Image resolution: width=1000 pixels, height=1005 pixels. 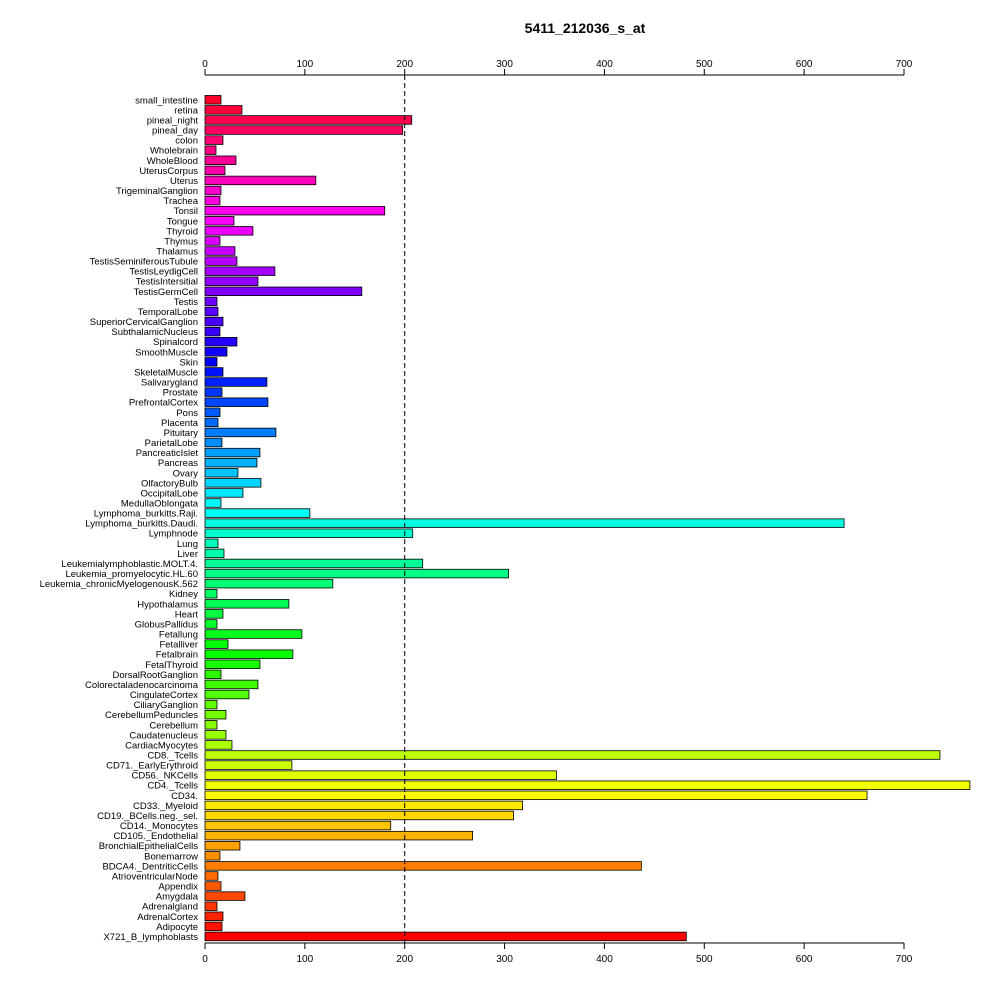 What do you see at coordinates (170, 907) in the screenshot?
I see `category-label: Adrenalgland` at bounding box center [170, 907].